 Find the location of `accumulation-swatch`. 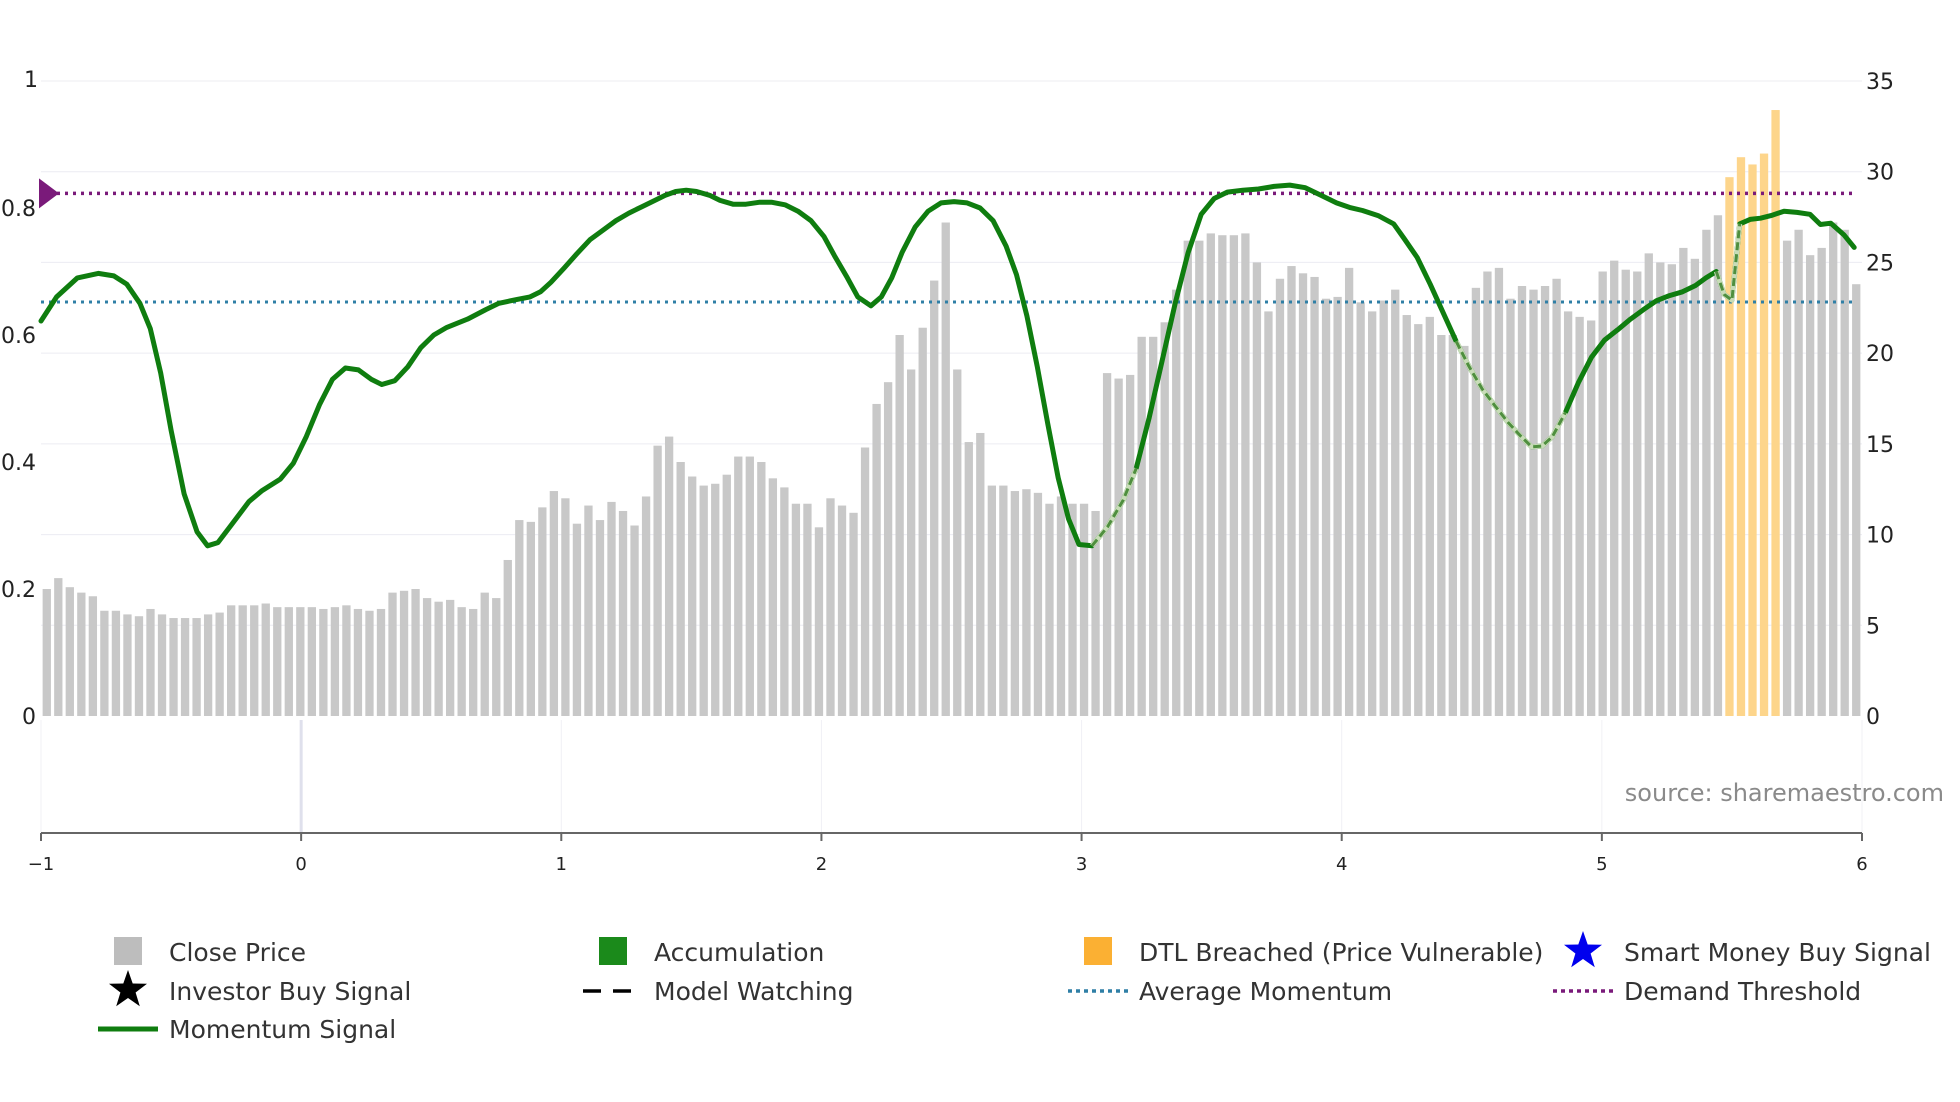

accumulation-swatch is located at coordinates (613, 951).